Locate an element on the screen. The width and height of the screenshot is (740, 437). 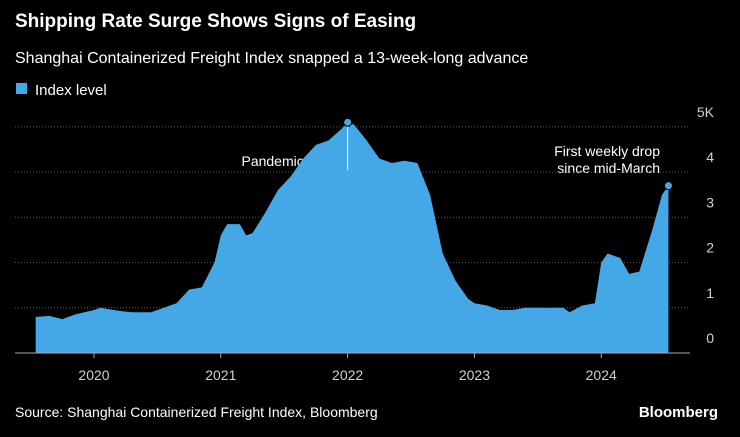
brand: Bloomberg is located at coordinates (678, 412).